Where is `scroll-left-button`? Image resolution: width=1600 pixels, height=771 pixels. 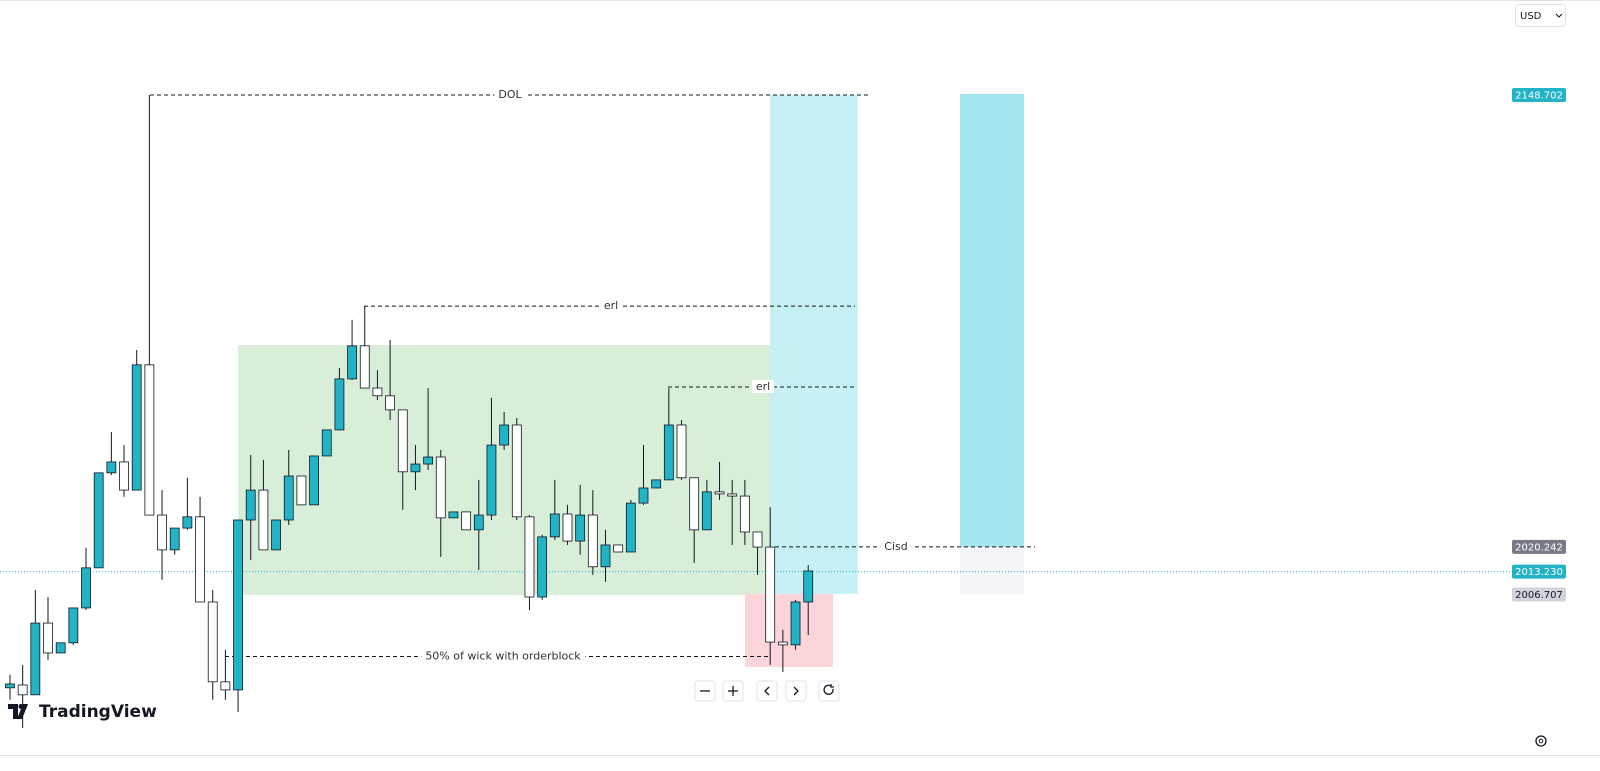 scroll-left-button is located at coordinates (767, 691).